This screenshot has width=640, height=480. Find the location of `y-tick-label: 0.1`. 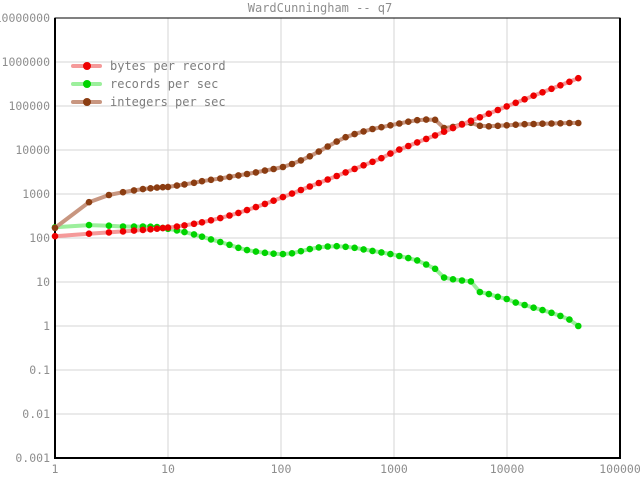

y-tick-label: 0.1 is located at coordinates (39, 370).